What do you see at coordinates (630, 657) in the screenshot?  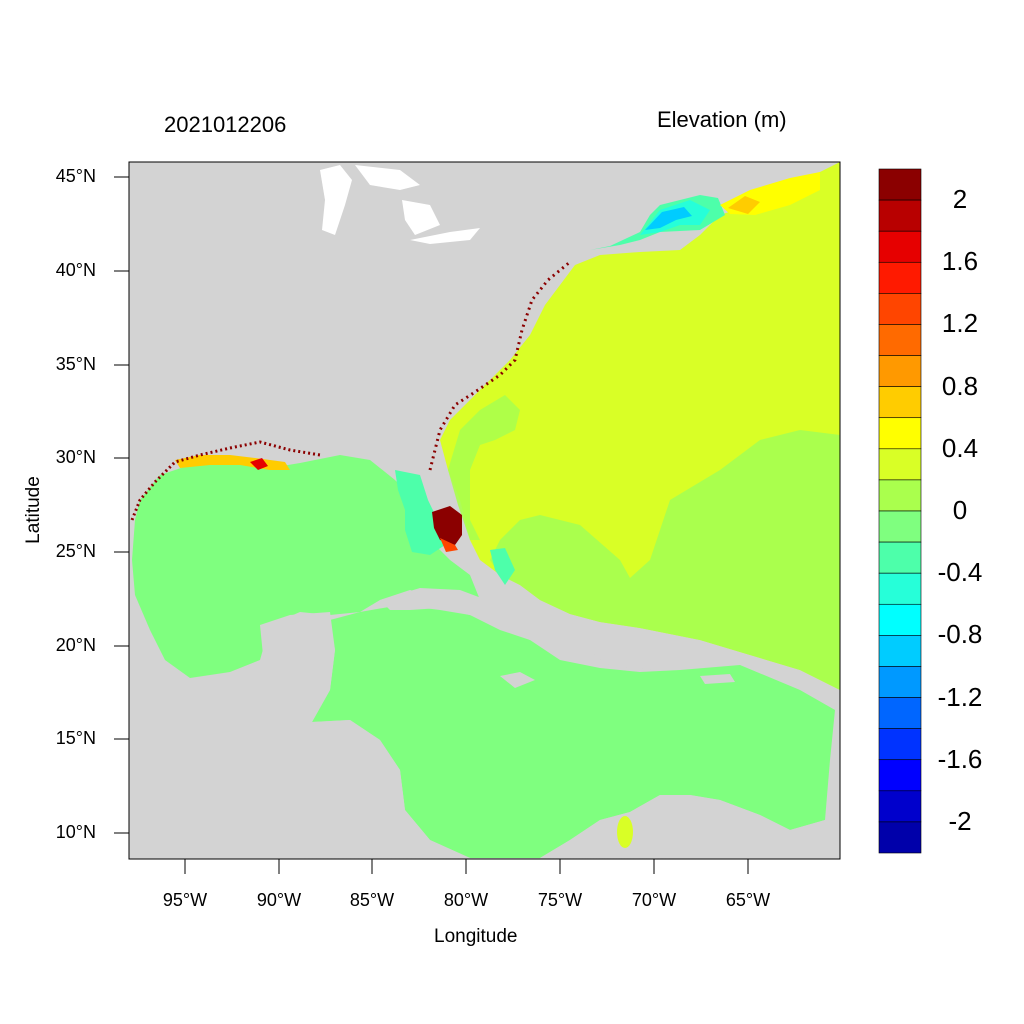 I see `hispaniola-landmass` at bounding box center [630, 657].